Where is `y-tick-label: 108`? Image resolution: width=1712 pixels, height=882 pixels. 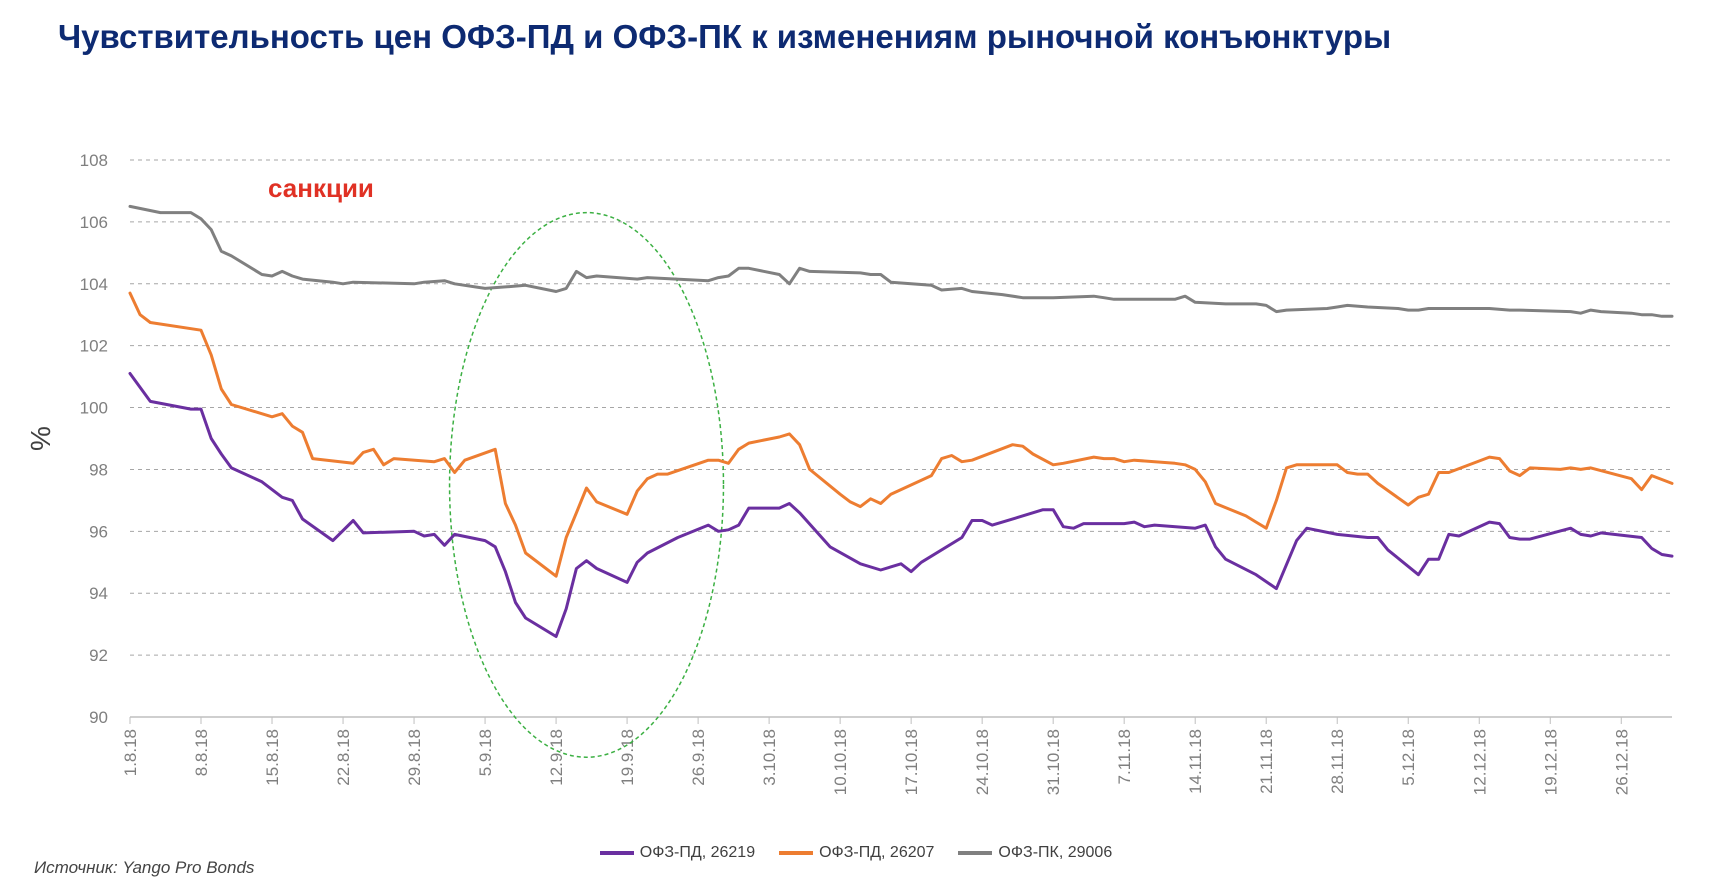 y-tick-label: 108 is located at coordinates (94, 160).